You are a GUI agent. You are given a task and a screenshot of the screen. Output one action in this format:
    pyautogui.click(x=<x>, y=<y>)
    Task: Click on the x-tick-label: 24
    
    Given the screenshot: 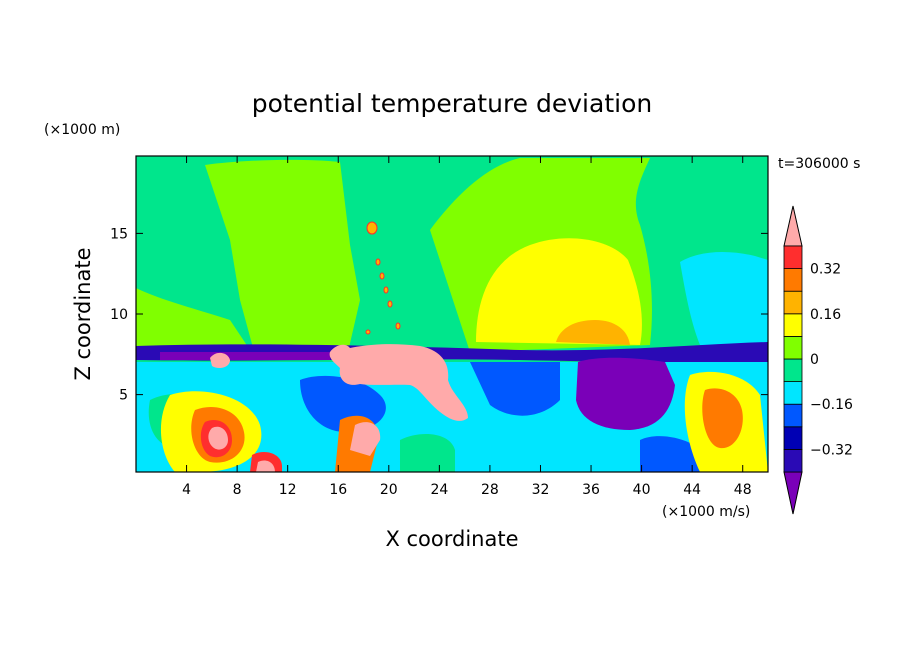 What is the action you would take?
    pyautogui.click(x=439, y=490)
    